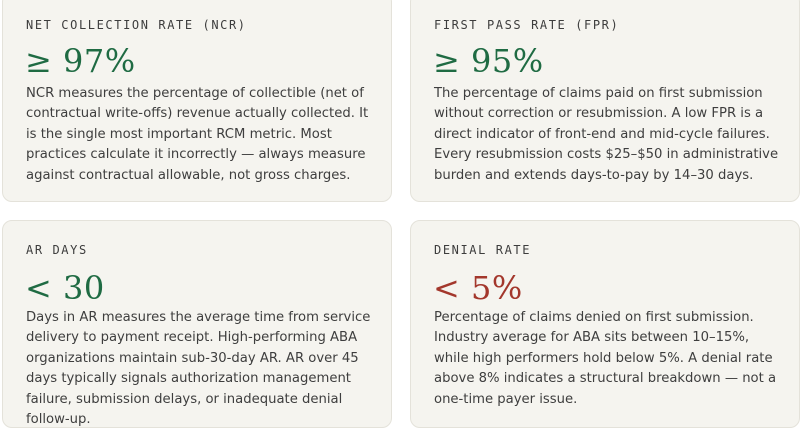  Describe the element at coordinates (80, 61) in the screenshot. I see `metric-value: ≥ 97%` at that location.